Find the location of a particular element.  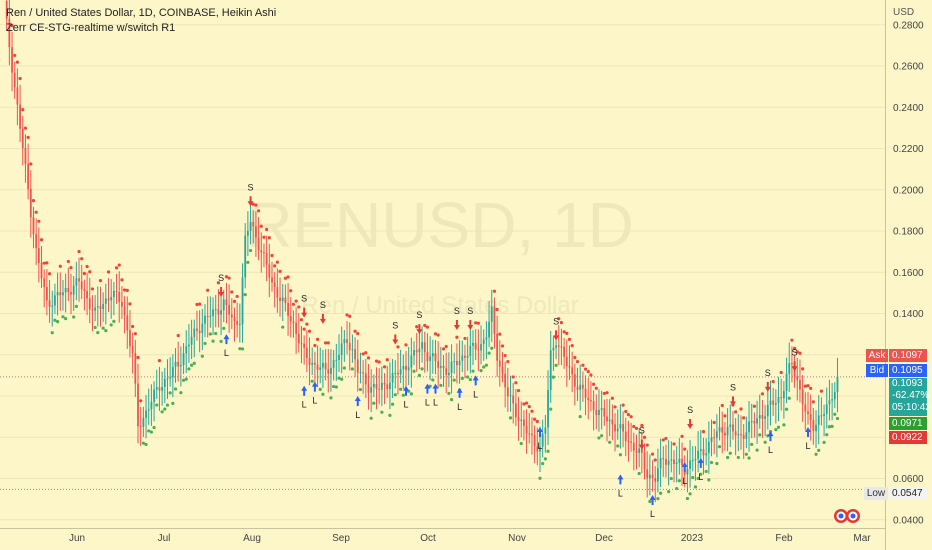

x-tick-label: Jul is located at coordinates (164, 538).